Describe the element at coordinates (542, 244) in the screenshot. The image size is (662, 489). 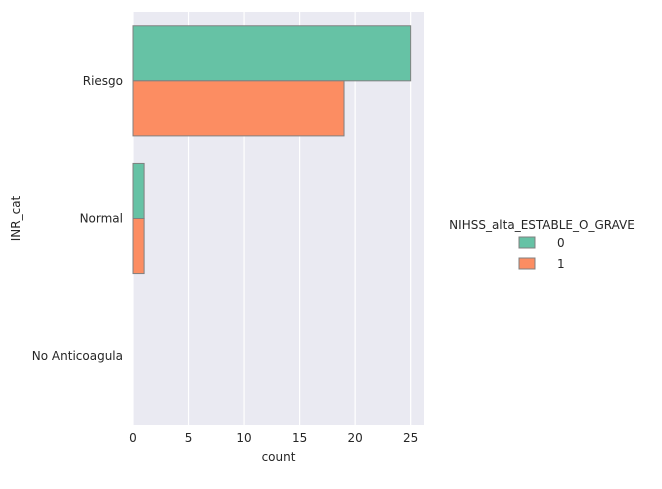
I see `legend: NIHSS_alta_ESTABLE_O_GRAVE 0 1` at that location.